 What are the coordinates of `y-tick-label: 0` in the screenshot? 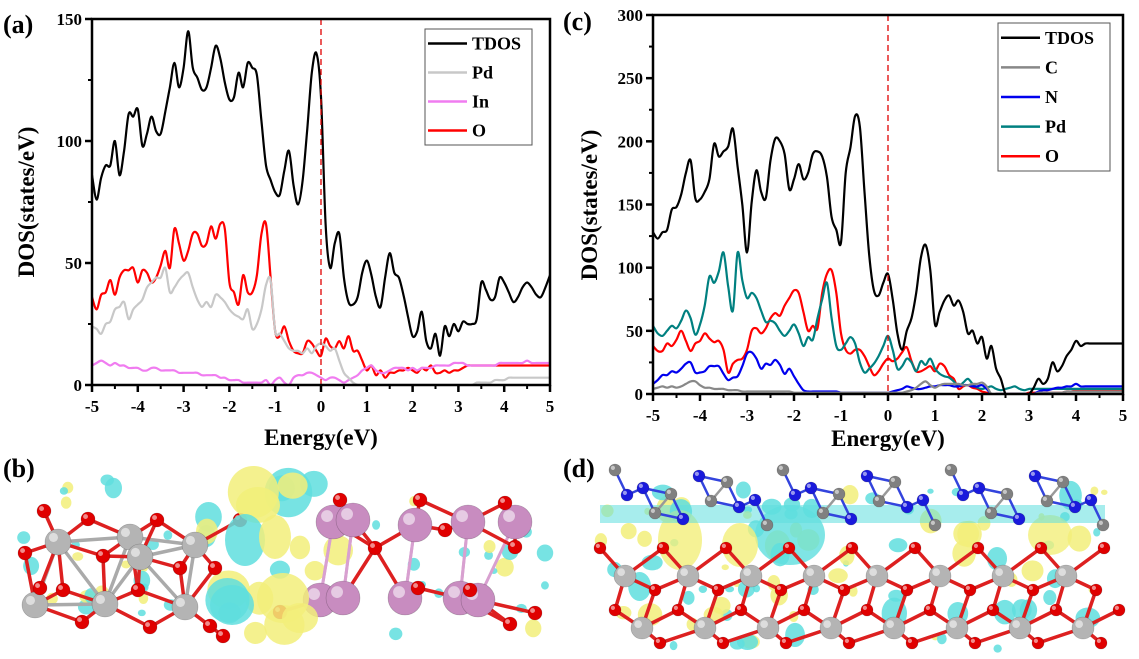 It's located at (639, 394).